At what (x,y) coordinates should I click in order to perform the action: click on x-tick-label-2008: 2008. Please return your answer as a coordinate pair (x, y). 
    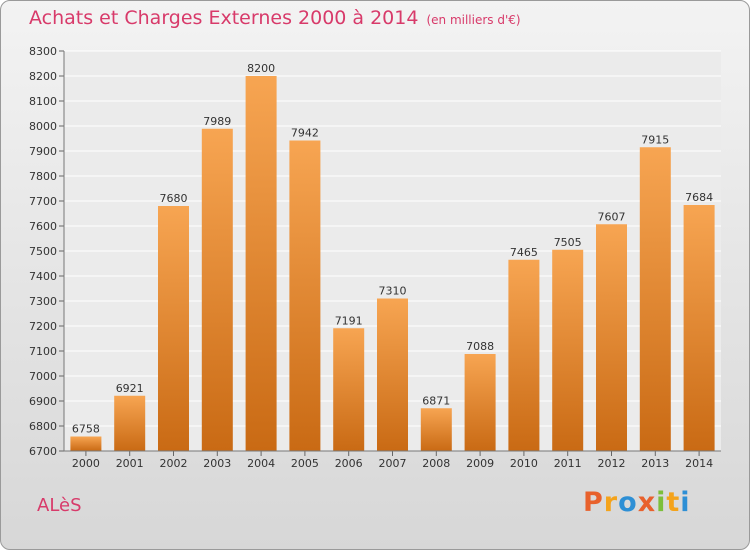
    Looking at the image, I should click on (436, 463).